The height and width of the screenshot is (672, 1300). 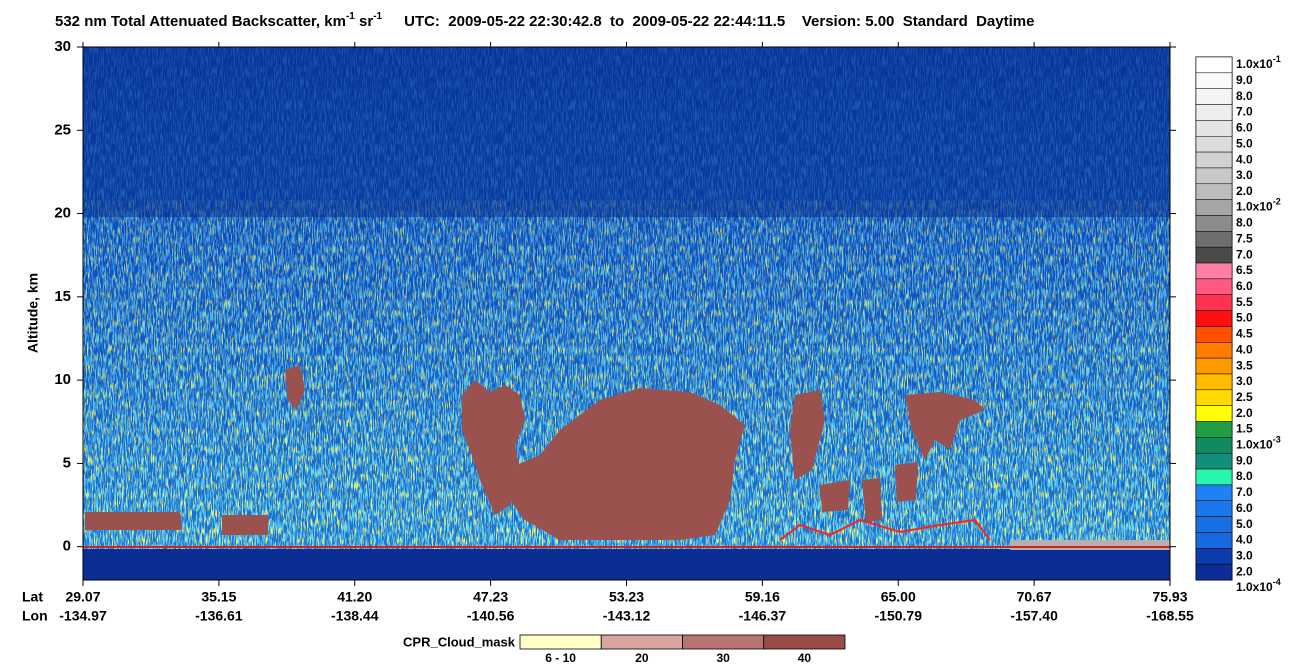 I want to click on y-tick-label: 30, so click(x=62, y=46).